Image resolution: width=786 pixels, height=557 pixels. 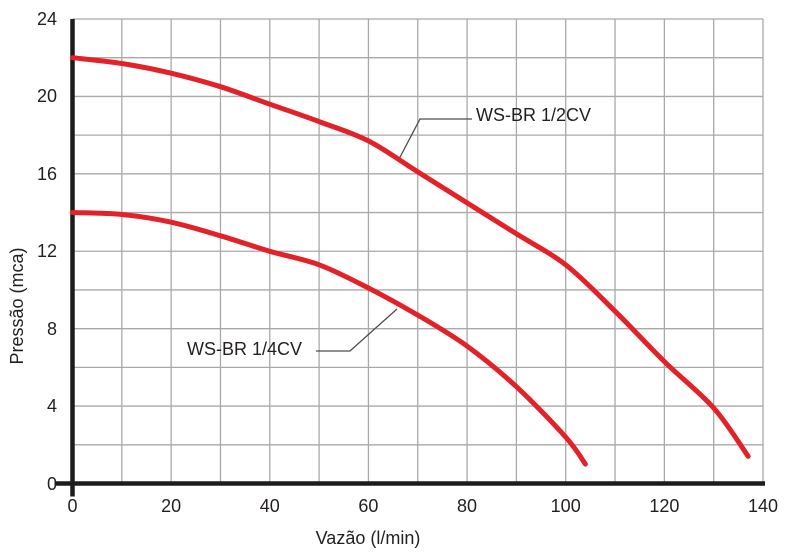 I want to click on x-tick-label: 20, so click(x=171, y=506).